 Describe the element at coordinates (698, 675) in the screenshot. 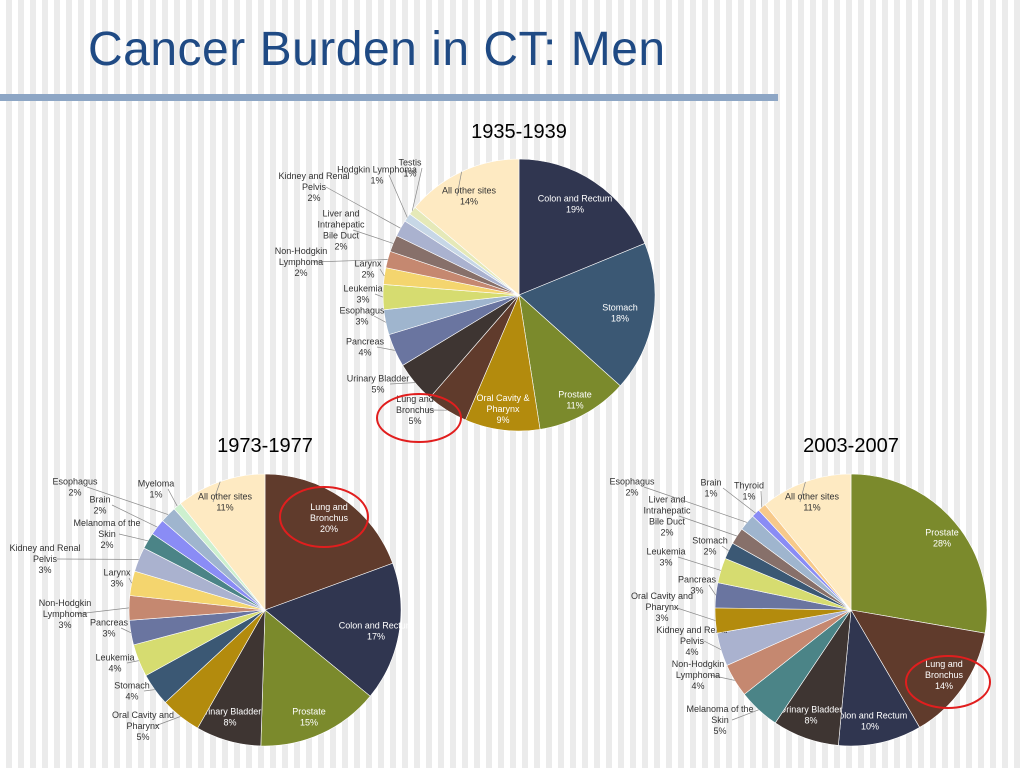

I see `slice-label-non-hodgkin-lymphoma: Non-Hodgkin Lymphoma 4%` at that location.